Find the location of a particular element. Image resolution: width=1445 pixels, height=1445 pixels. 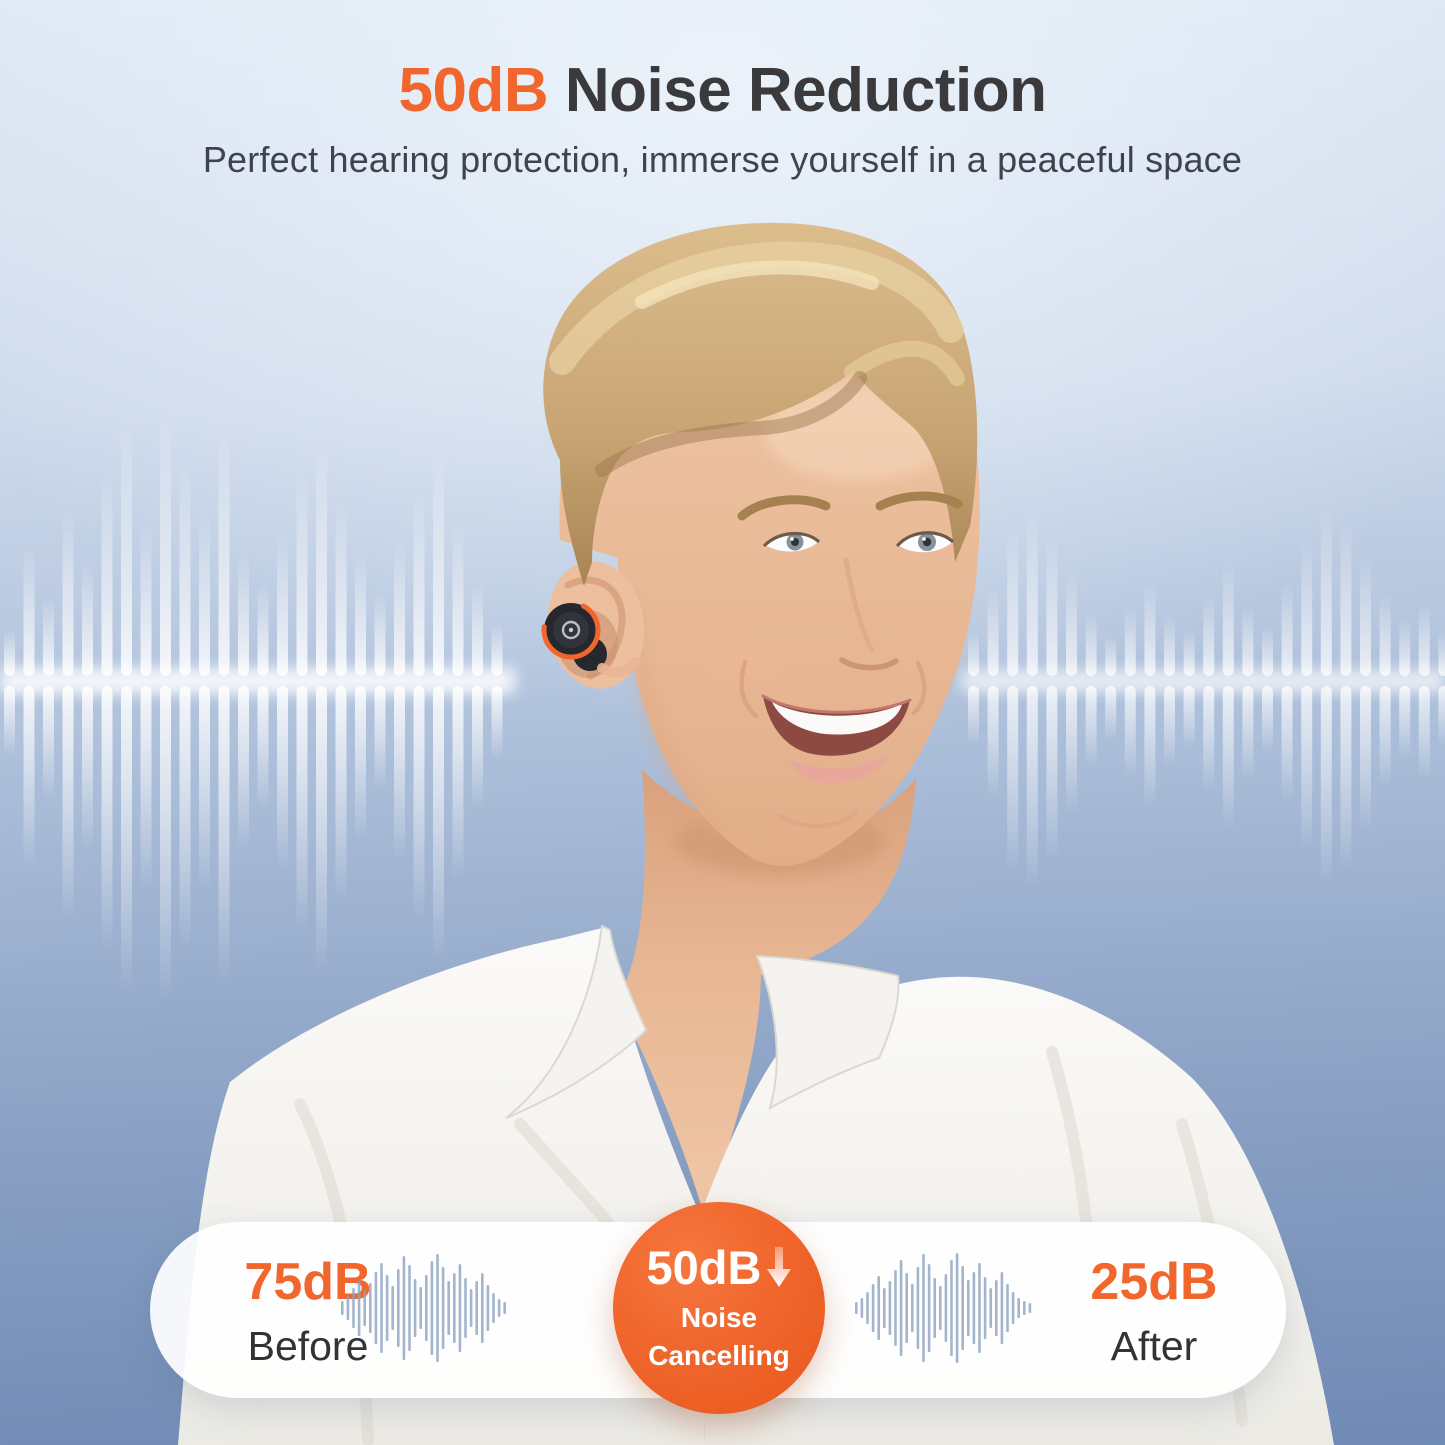

badge-line2: Cancelling is located at coordinates (719, 1355).